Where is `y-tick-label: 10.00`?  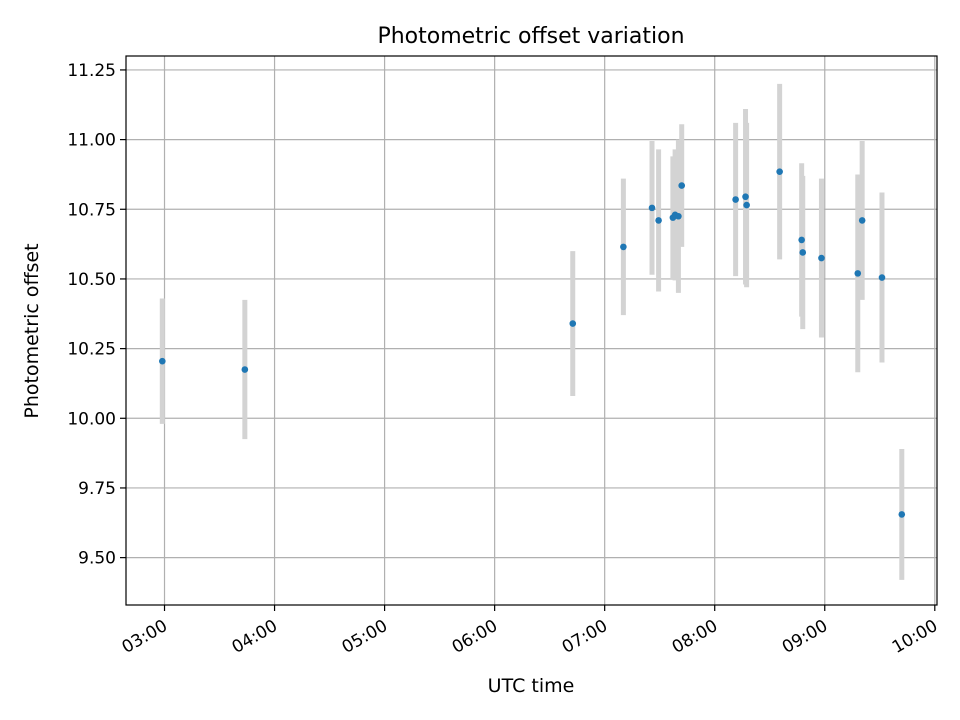 y-tick-label: 10.00 is located at coordinates (91, 419).